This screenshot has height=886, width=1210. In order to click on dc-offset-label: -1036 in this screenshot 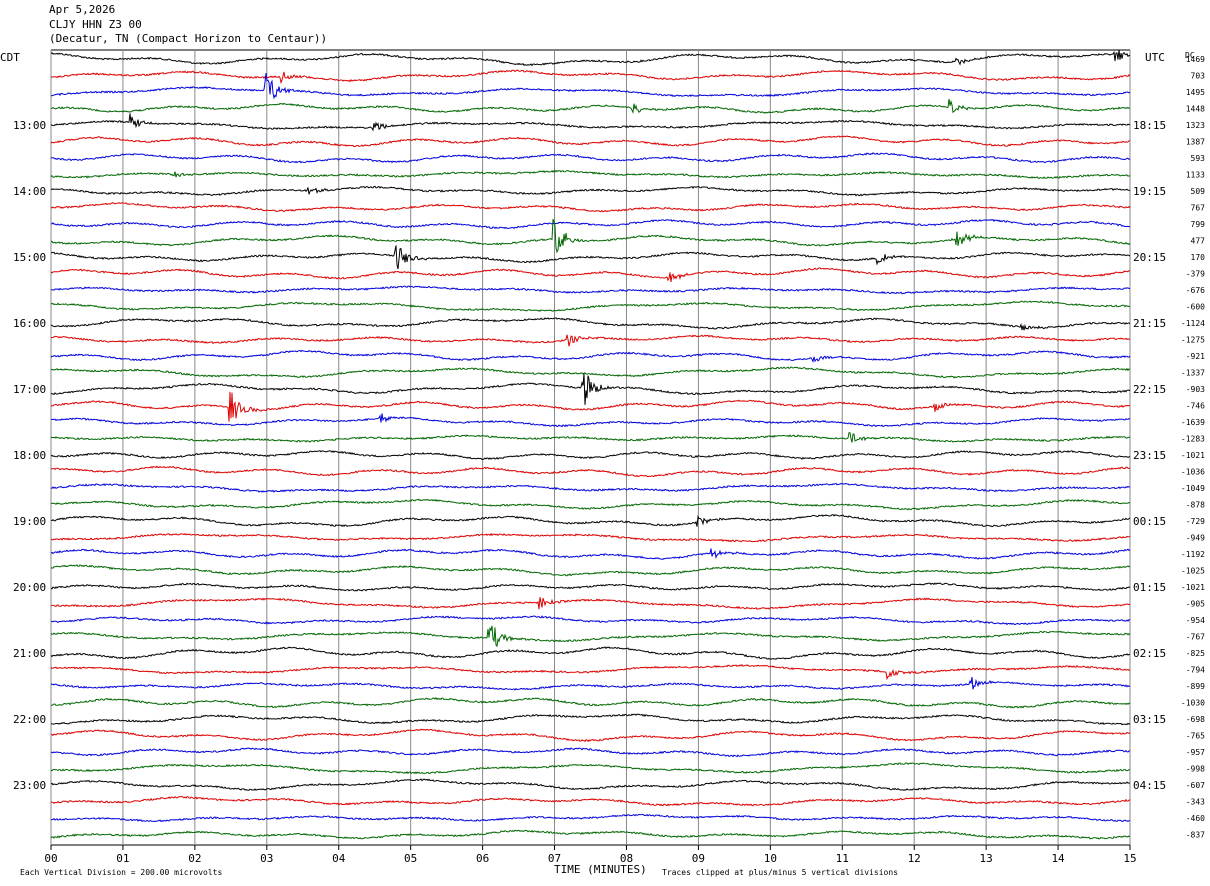, I will do `click(1193, 472)`.